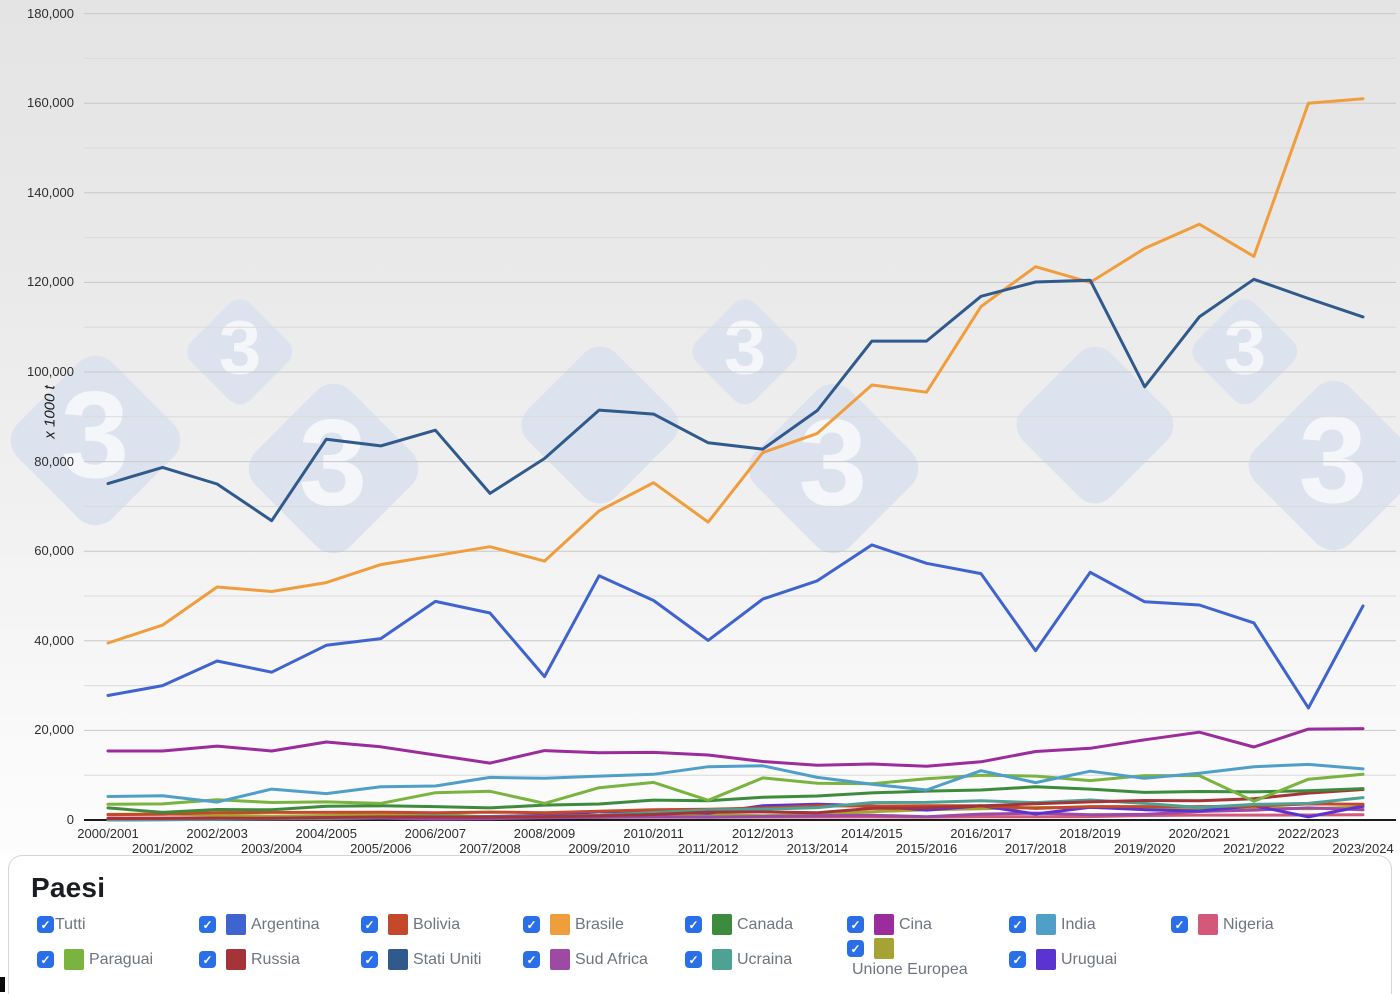  I want to click on y-tick-label: 60,000, so click(54, 551).